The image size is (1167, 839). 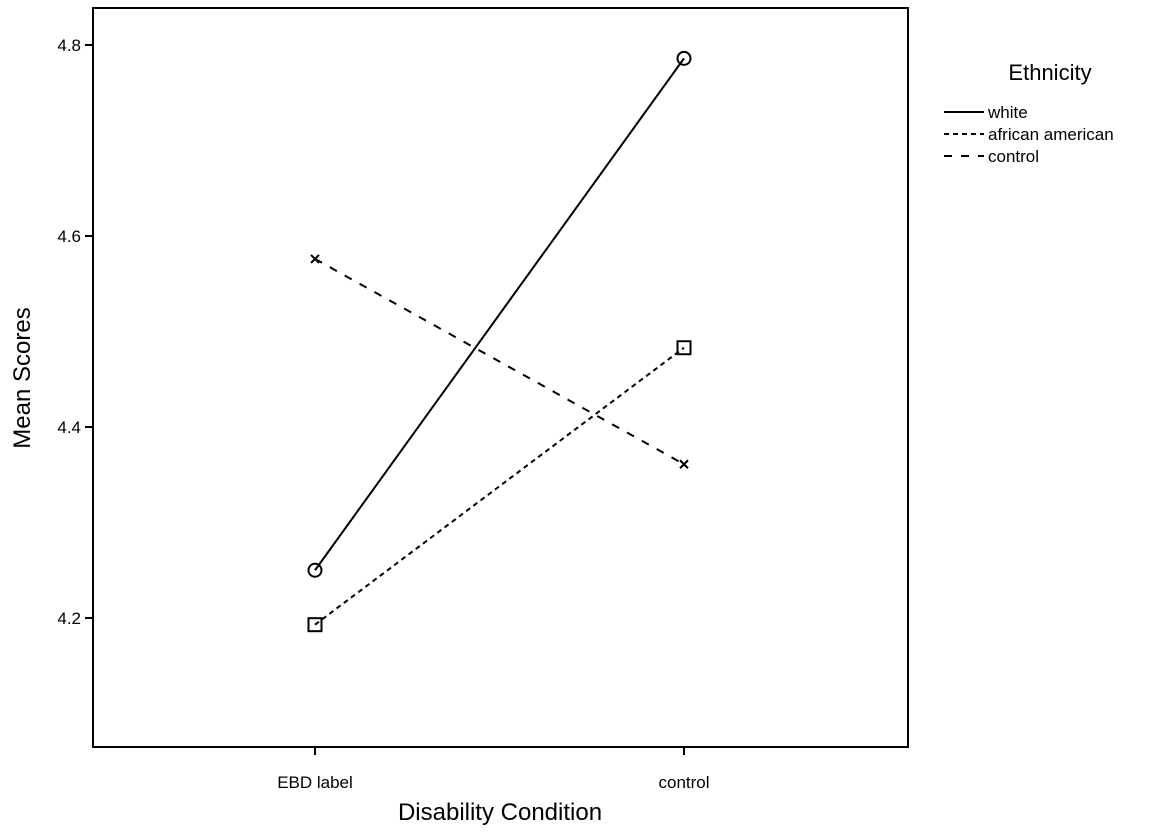 What do you see at coordinates (1029, 113) in the screenshot?
I see `legend: Ethnicity white african american control` at bounding box center [1029, 113].